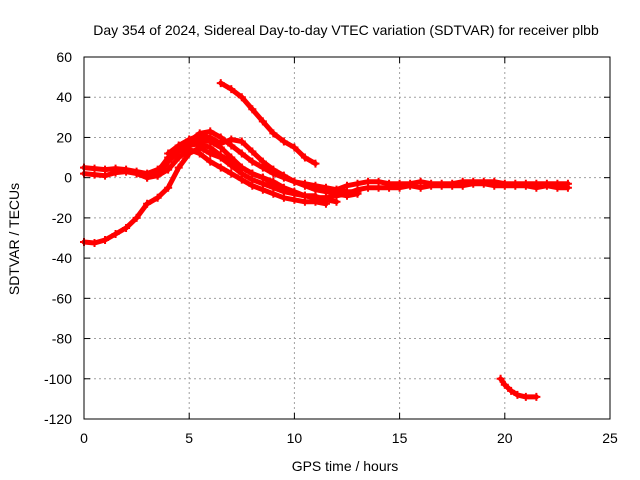  I want to click on x-tick-label: 10, so click(295, 438).